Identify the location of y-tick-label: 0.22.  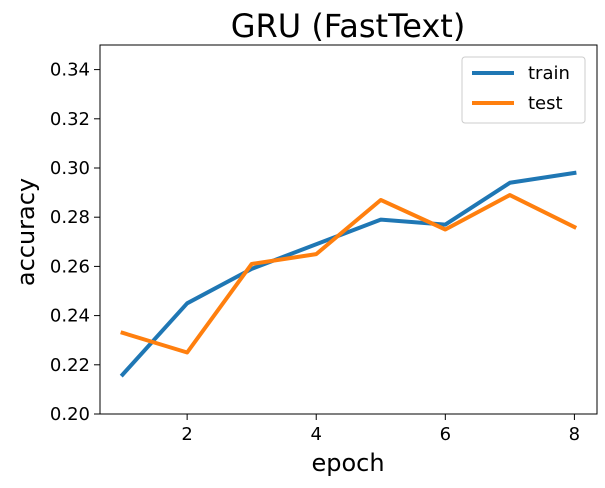
(70, 365).